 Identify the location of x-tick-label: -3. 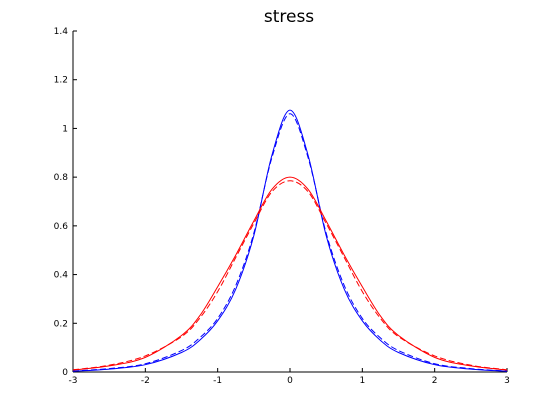
(73, 381).